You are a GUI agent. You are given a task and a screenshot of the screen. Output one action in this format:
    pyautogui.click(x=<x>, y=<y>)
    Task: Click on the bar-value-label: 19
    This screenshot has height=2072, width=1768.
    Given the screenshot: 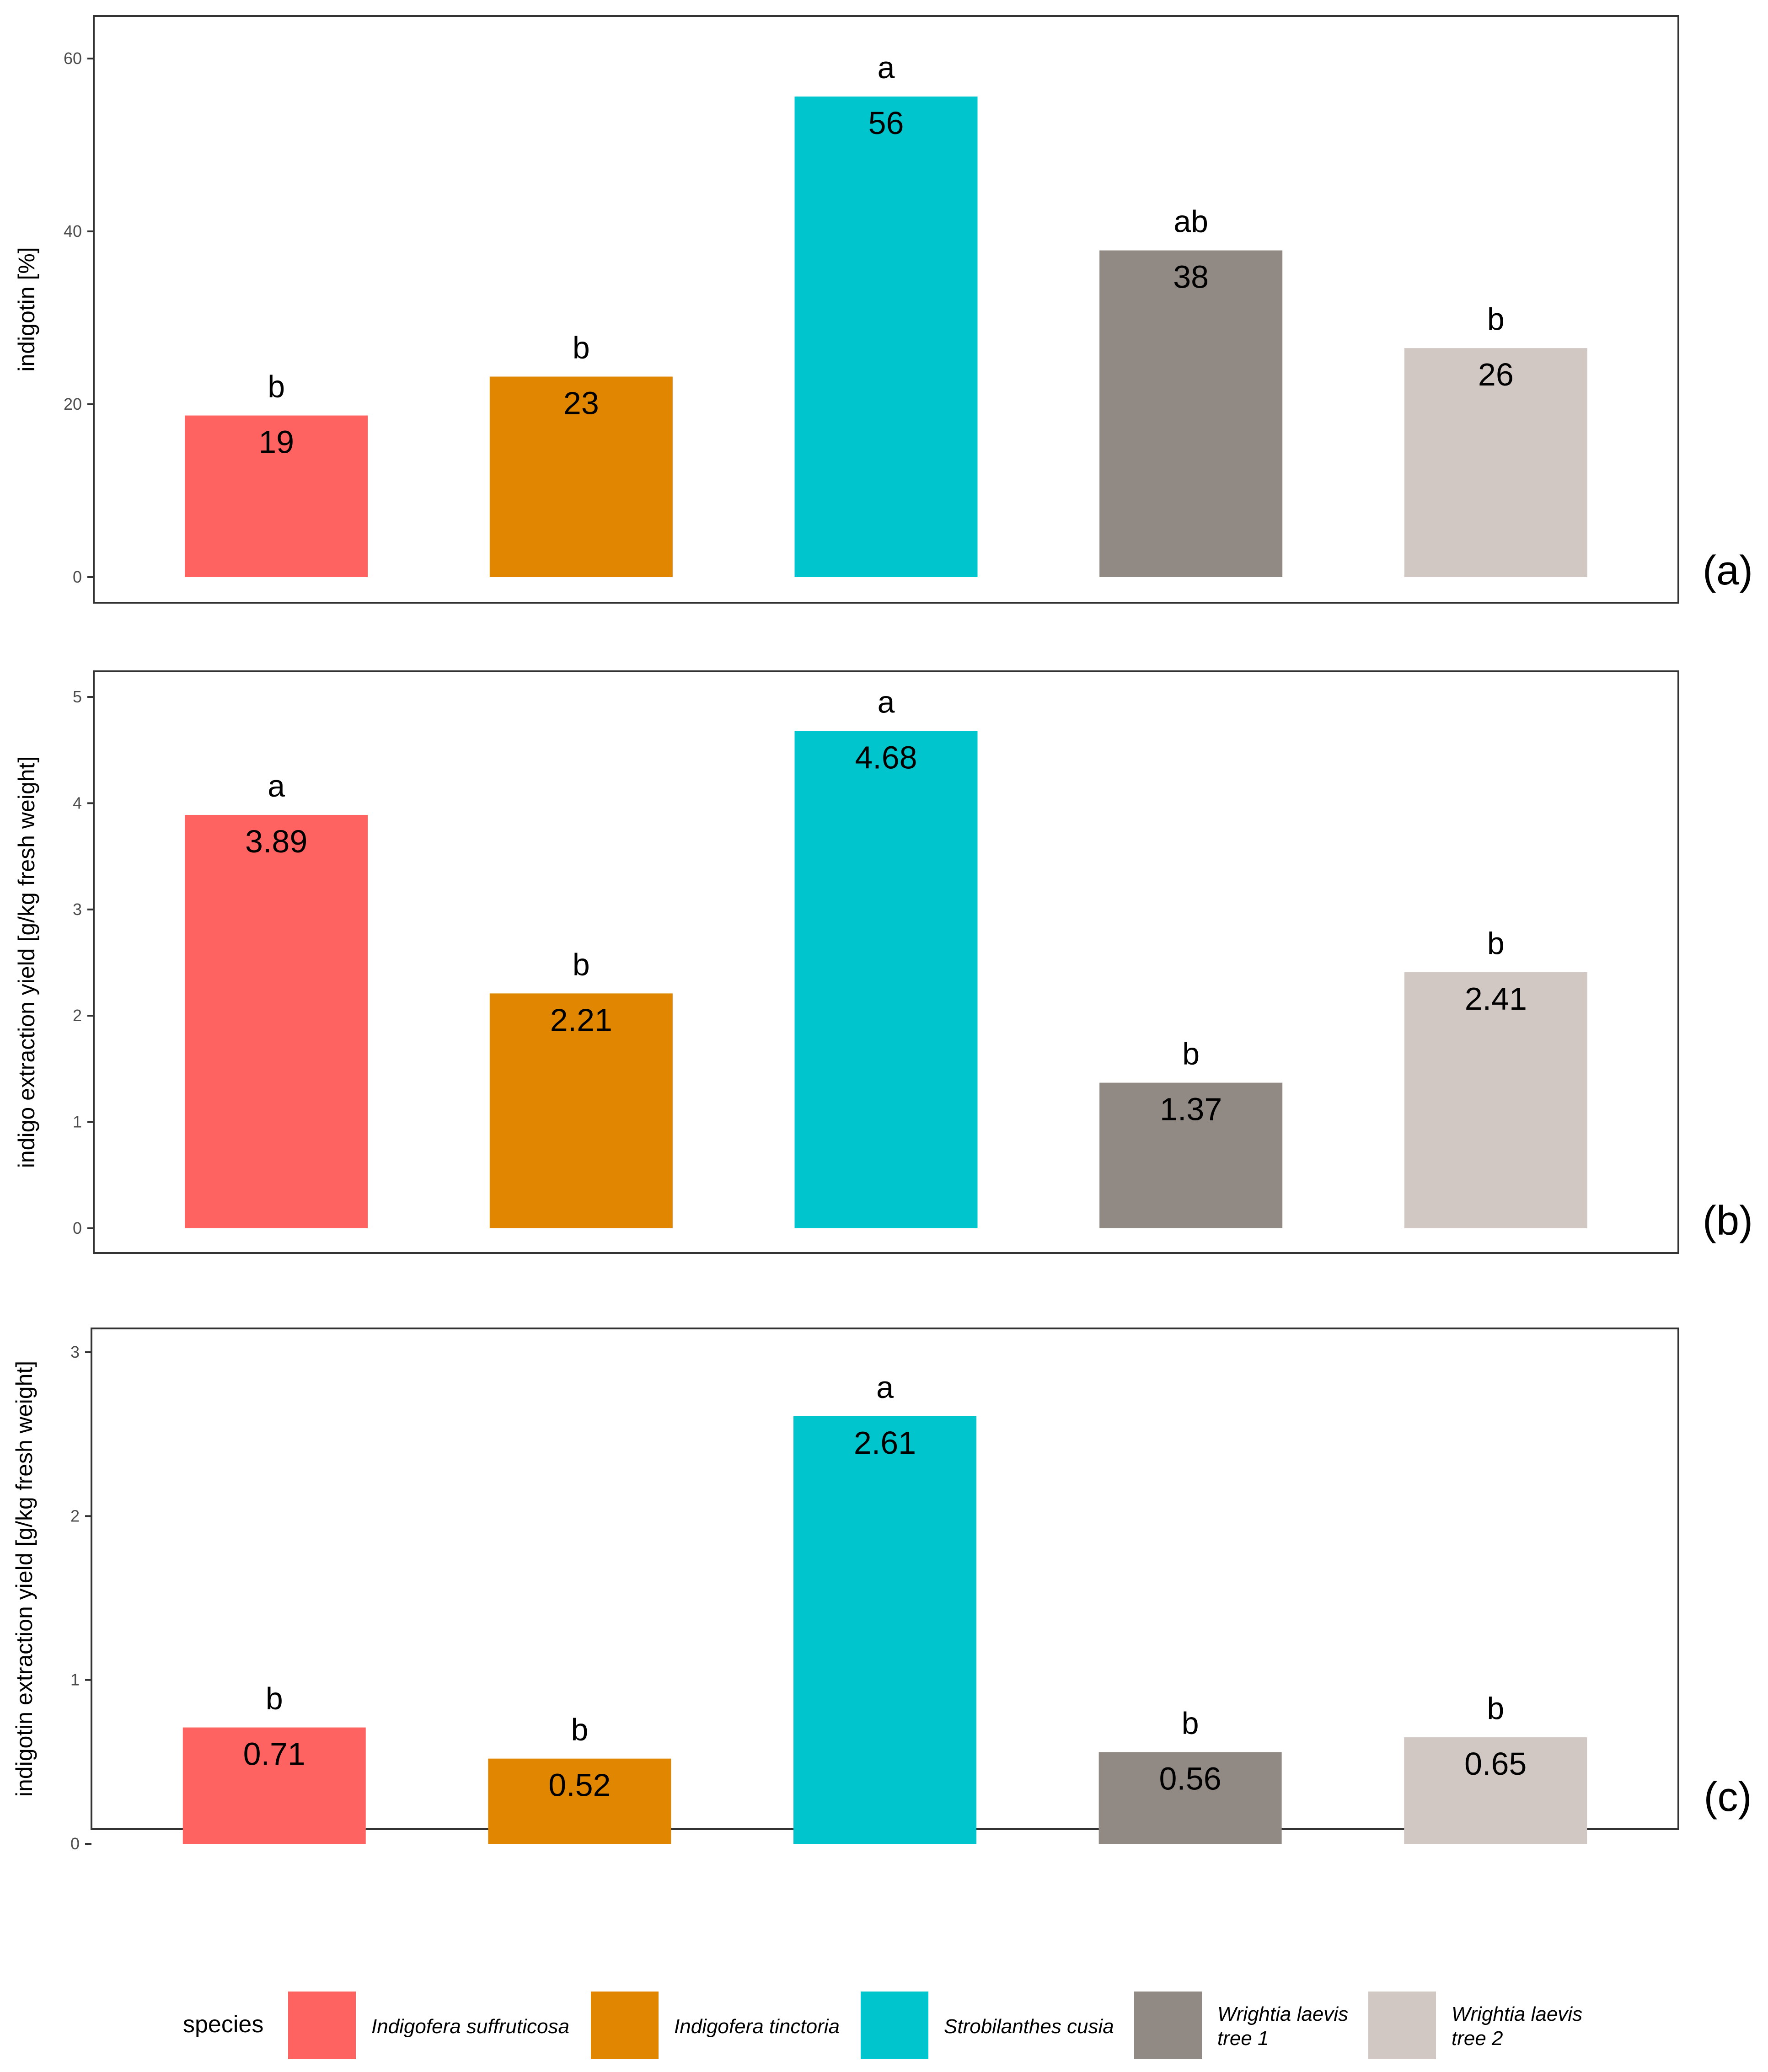 What is the action you would take?
    pyautogui.click(x=276, y=442)
    